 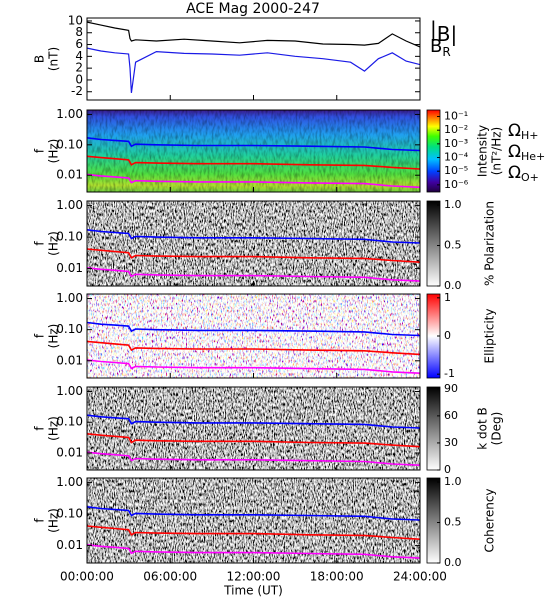 What do you see at coordinates (253, 9) in the screenshot?
I see `chart-title: ACE Mag 2000-247` at bounding box center [253, 9].